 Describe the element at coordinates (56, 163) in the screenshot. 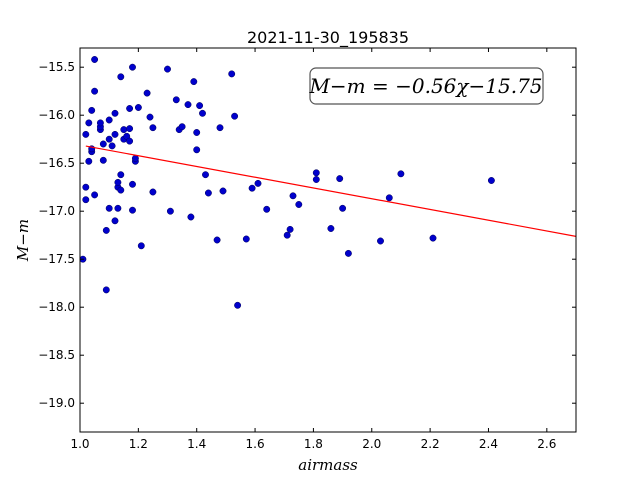

I see `y-tick-label: −16.5` at that location.